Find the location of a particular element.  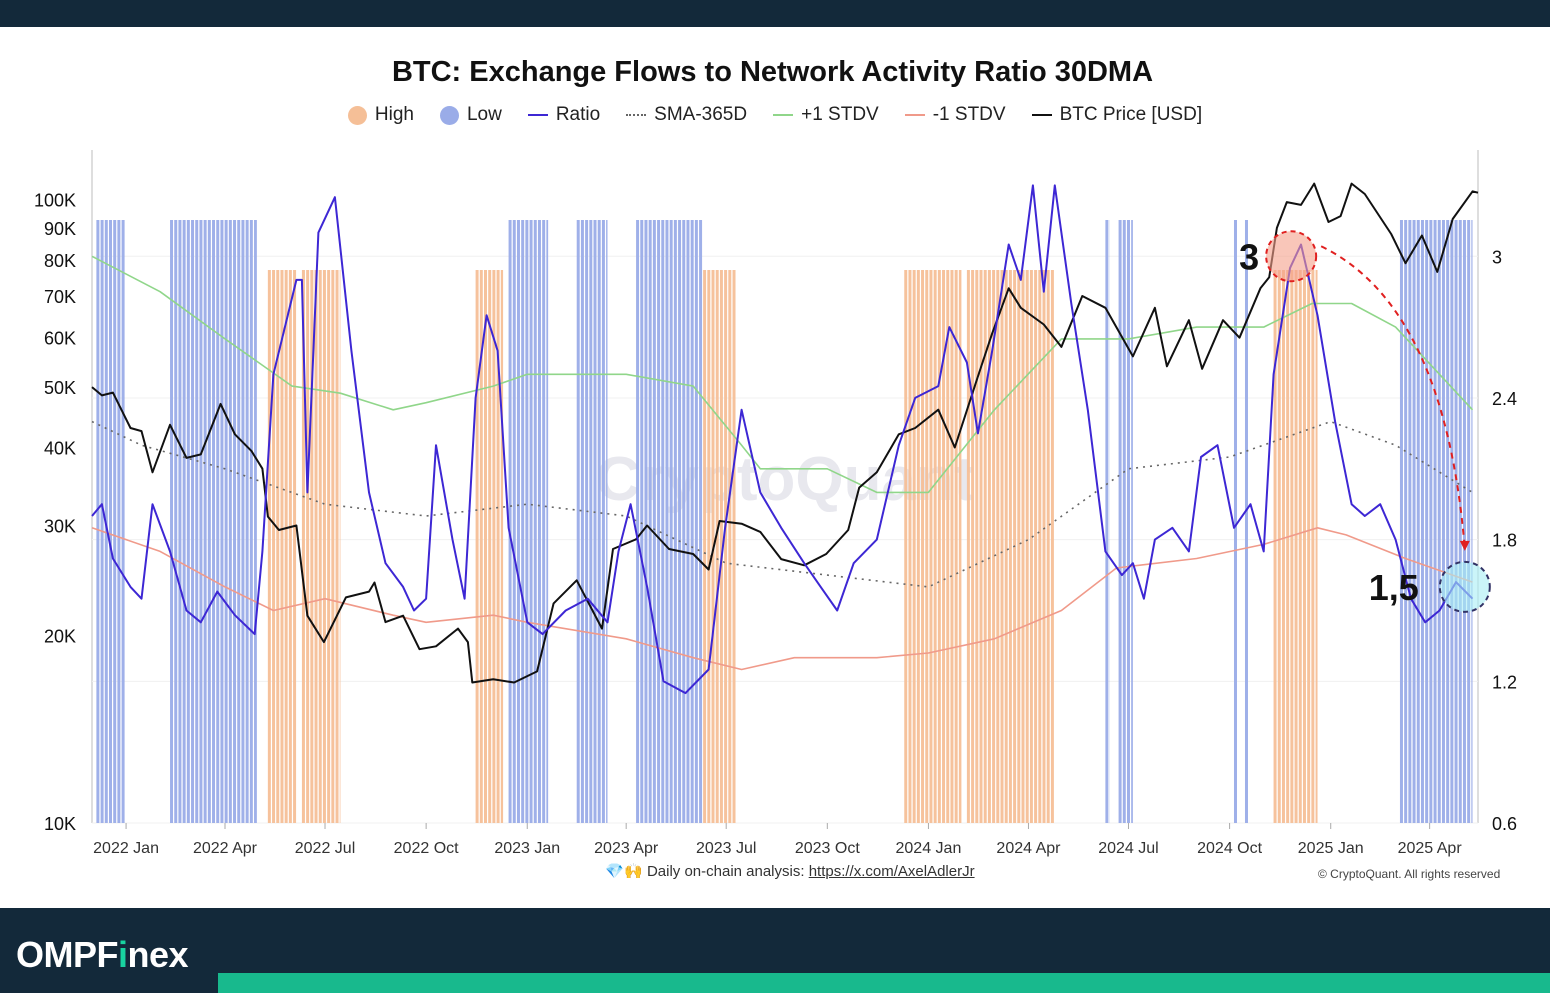

annotation-arrow is located at coordinates (1393, 397).